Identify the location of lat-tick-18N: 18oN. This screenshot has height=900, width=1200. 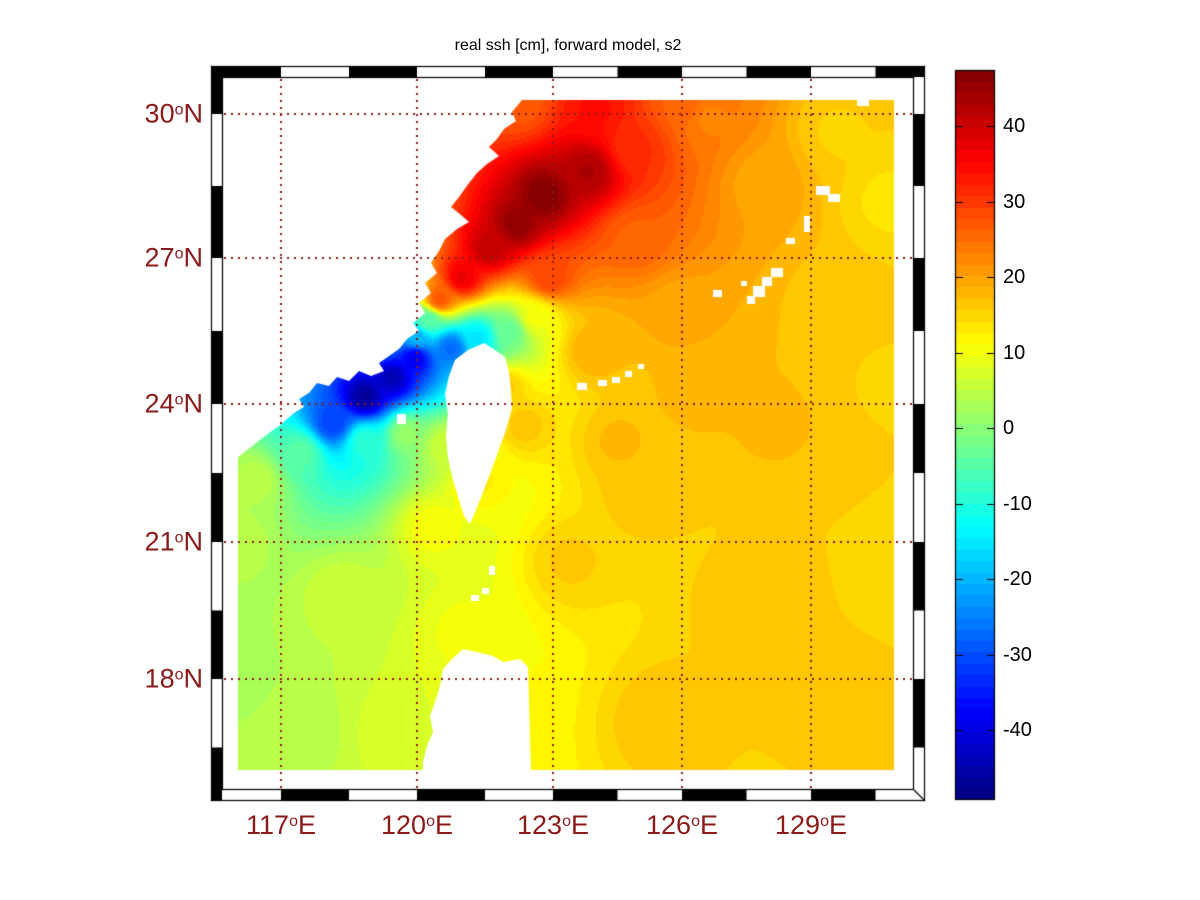
(173, 678).